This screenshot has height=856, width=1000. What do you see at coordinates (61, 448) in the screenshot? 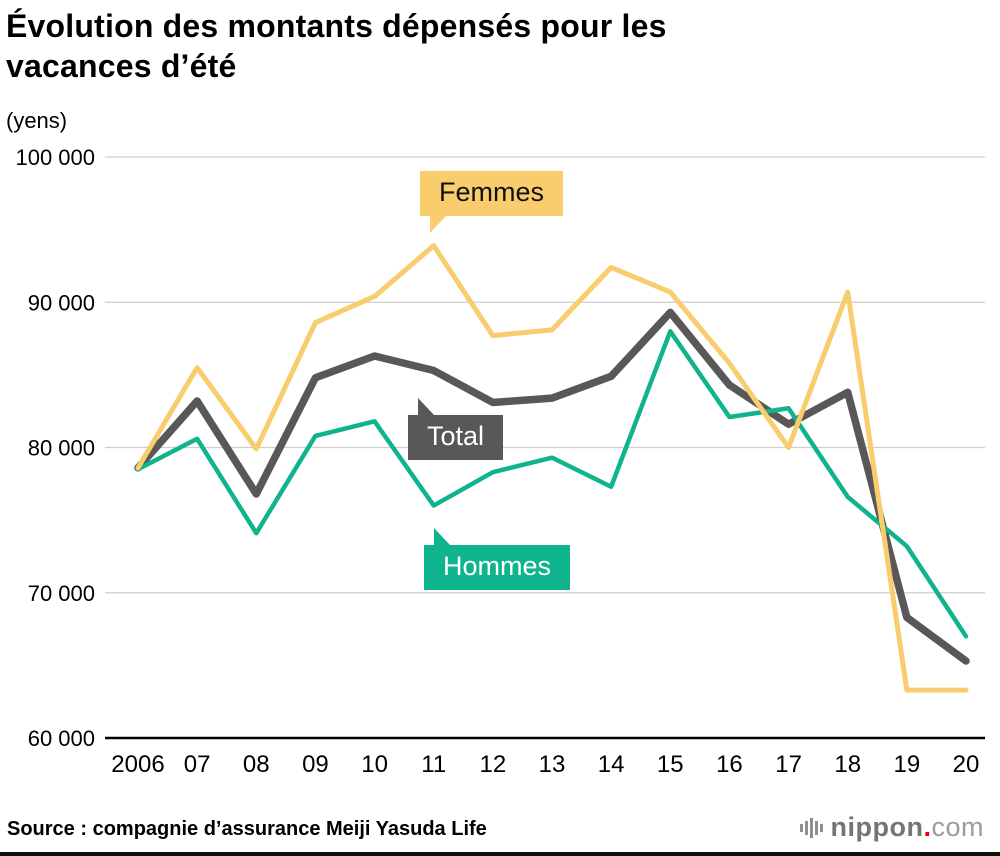
I see `y-tick-label: 80 000` at bounding box center [61, 448].